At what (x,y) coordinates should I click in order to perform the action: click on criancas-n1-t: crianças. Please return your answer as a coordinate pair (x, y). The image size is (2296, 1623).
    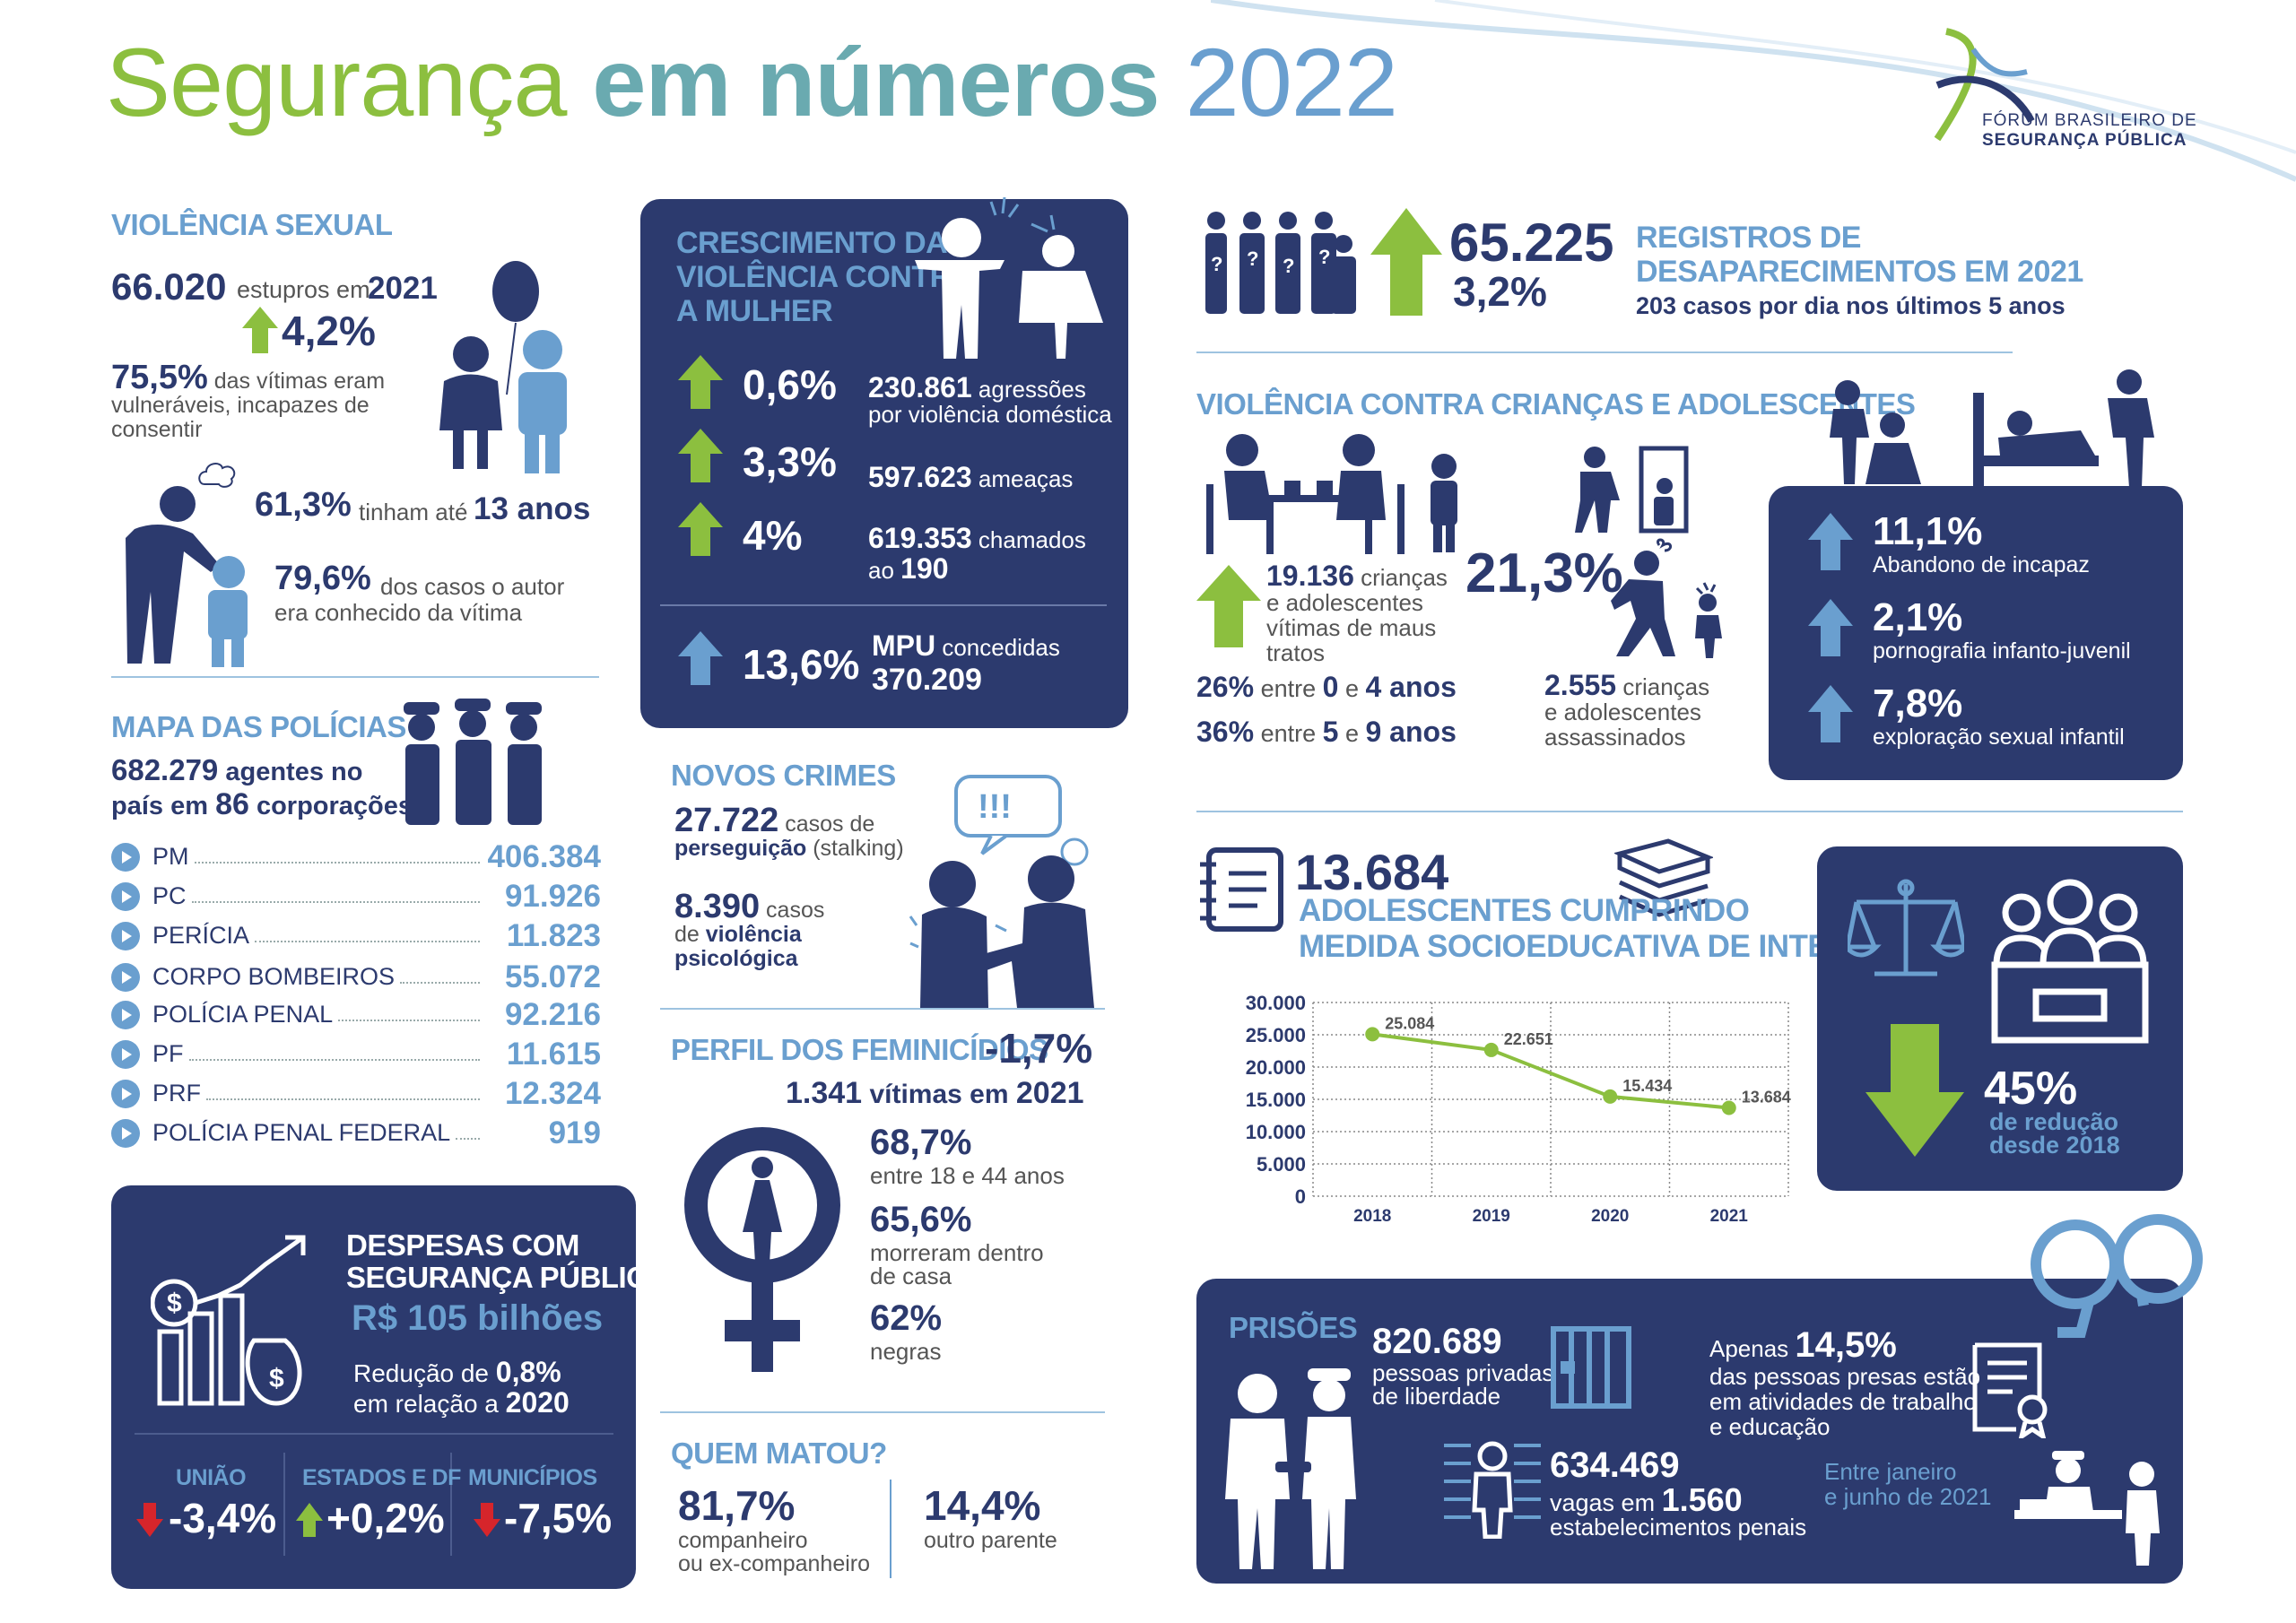
    Looking at the image, I should click on (1404, 577).